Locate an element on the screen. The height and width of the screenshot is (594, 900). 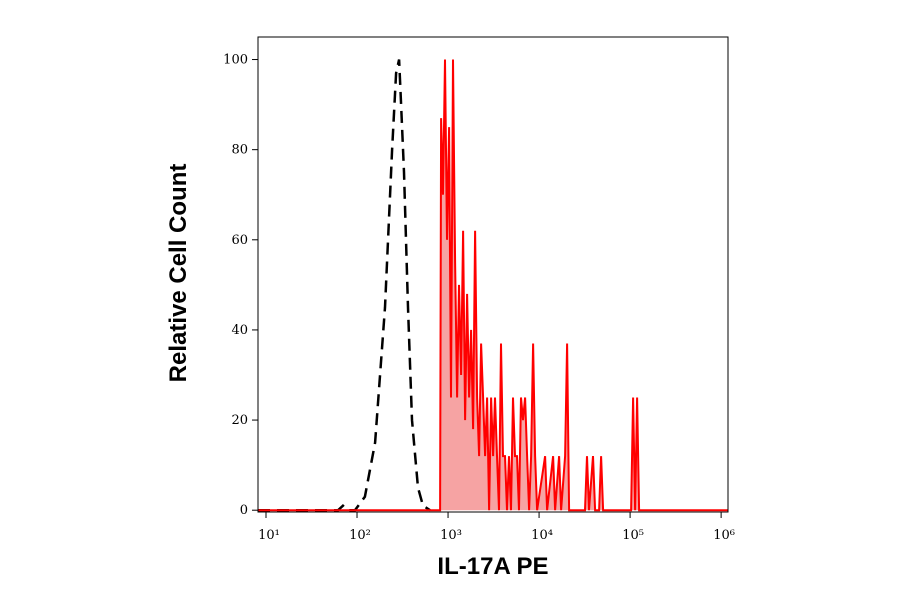
x-tick-label: 10³ is located at coordinates (451, 535).